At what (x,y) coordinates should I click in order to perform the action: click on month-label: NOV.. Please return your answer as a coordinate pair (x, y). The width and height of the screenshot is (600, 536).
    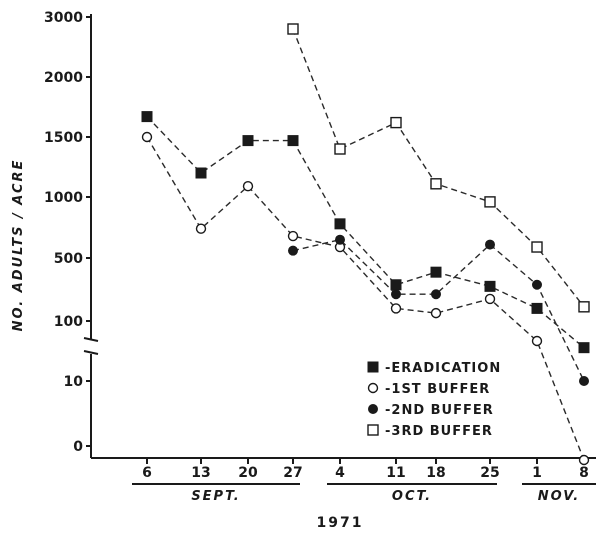
    Looking at the image, I should click on (559, 496).